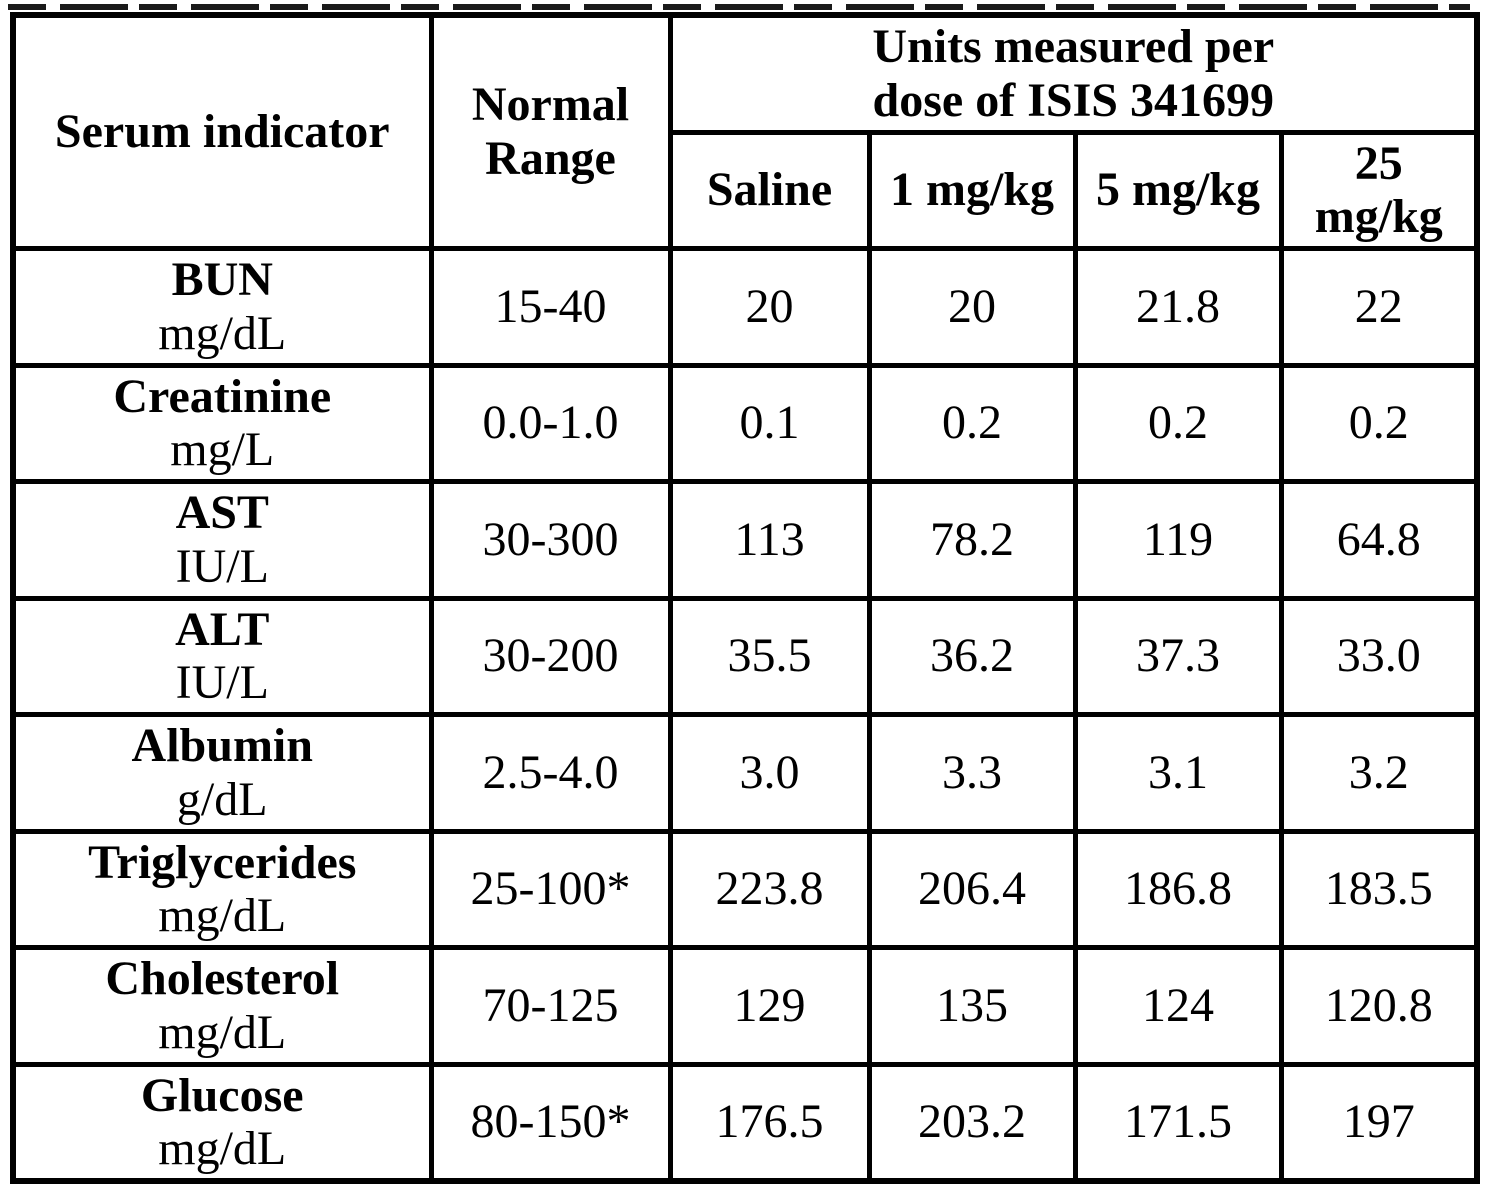 This screenshot has width=1489, height=1190. Describe the element at coordinates (222, 629) in the screenshot. I see `indicator-name: ALT` at that location.